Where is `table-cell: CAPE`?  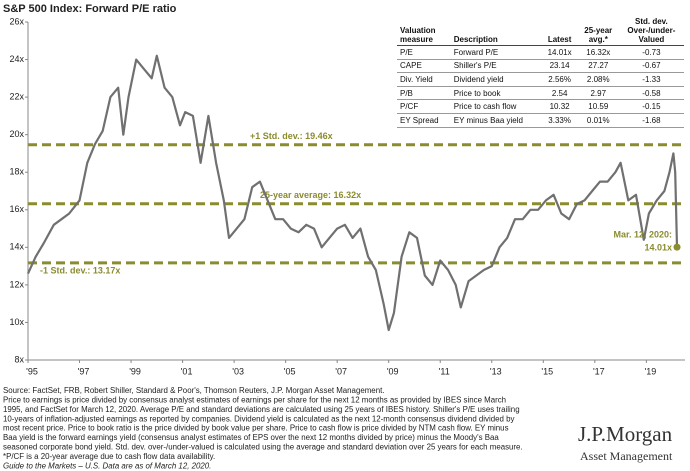
table-cell: CAPE is located at coordinates (424, 66).